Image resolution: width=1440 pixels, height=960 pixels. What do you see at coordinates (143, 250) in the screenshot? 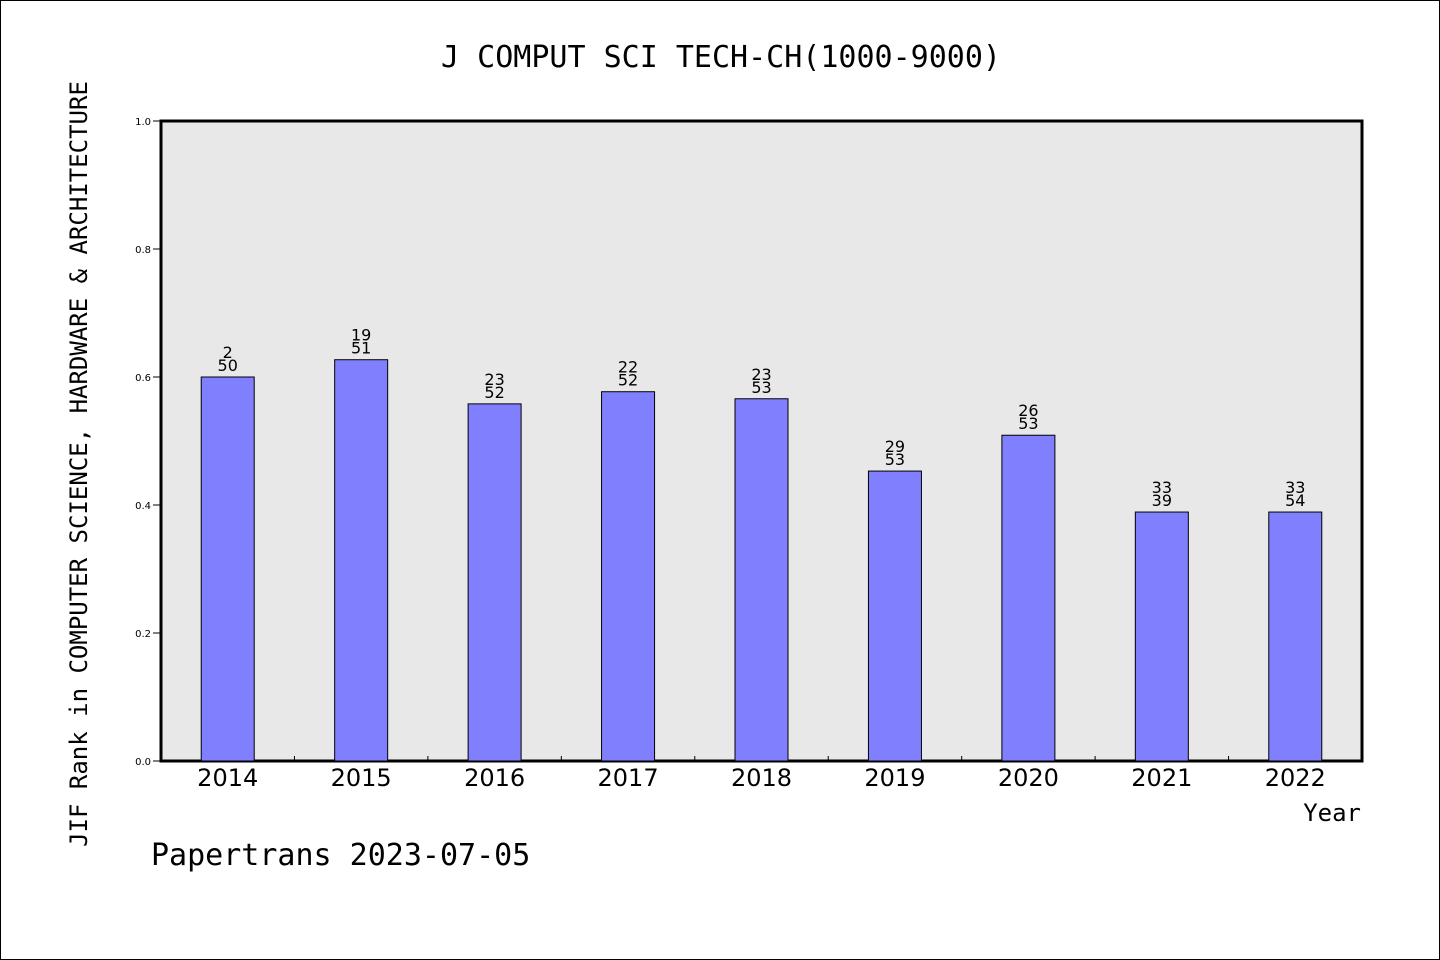
I see `y-tick-label: 0.8` at bounding box center [143, 250].